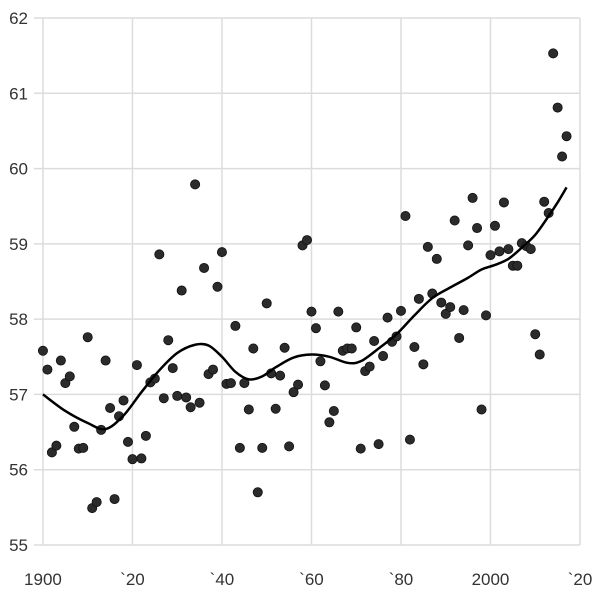 The image size is (612, 598). Describe the element at coordinates (18, 319) in the screenshot. I see `y-tick-label: 58` at that location.